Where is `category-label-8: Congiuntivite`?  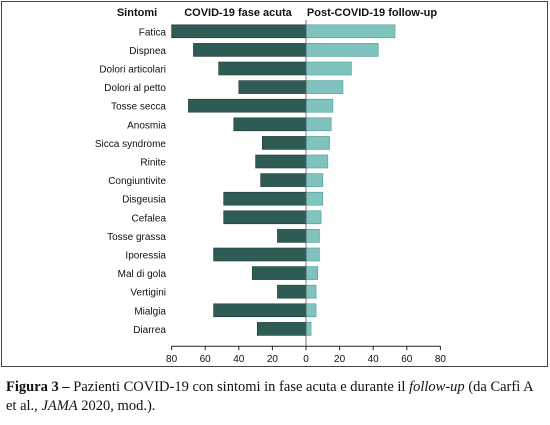
category-label-8: Congiuntivite is located at coordinates (137, 181).